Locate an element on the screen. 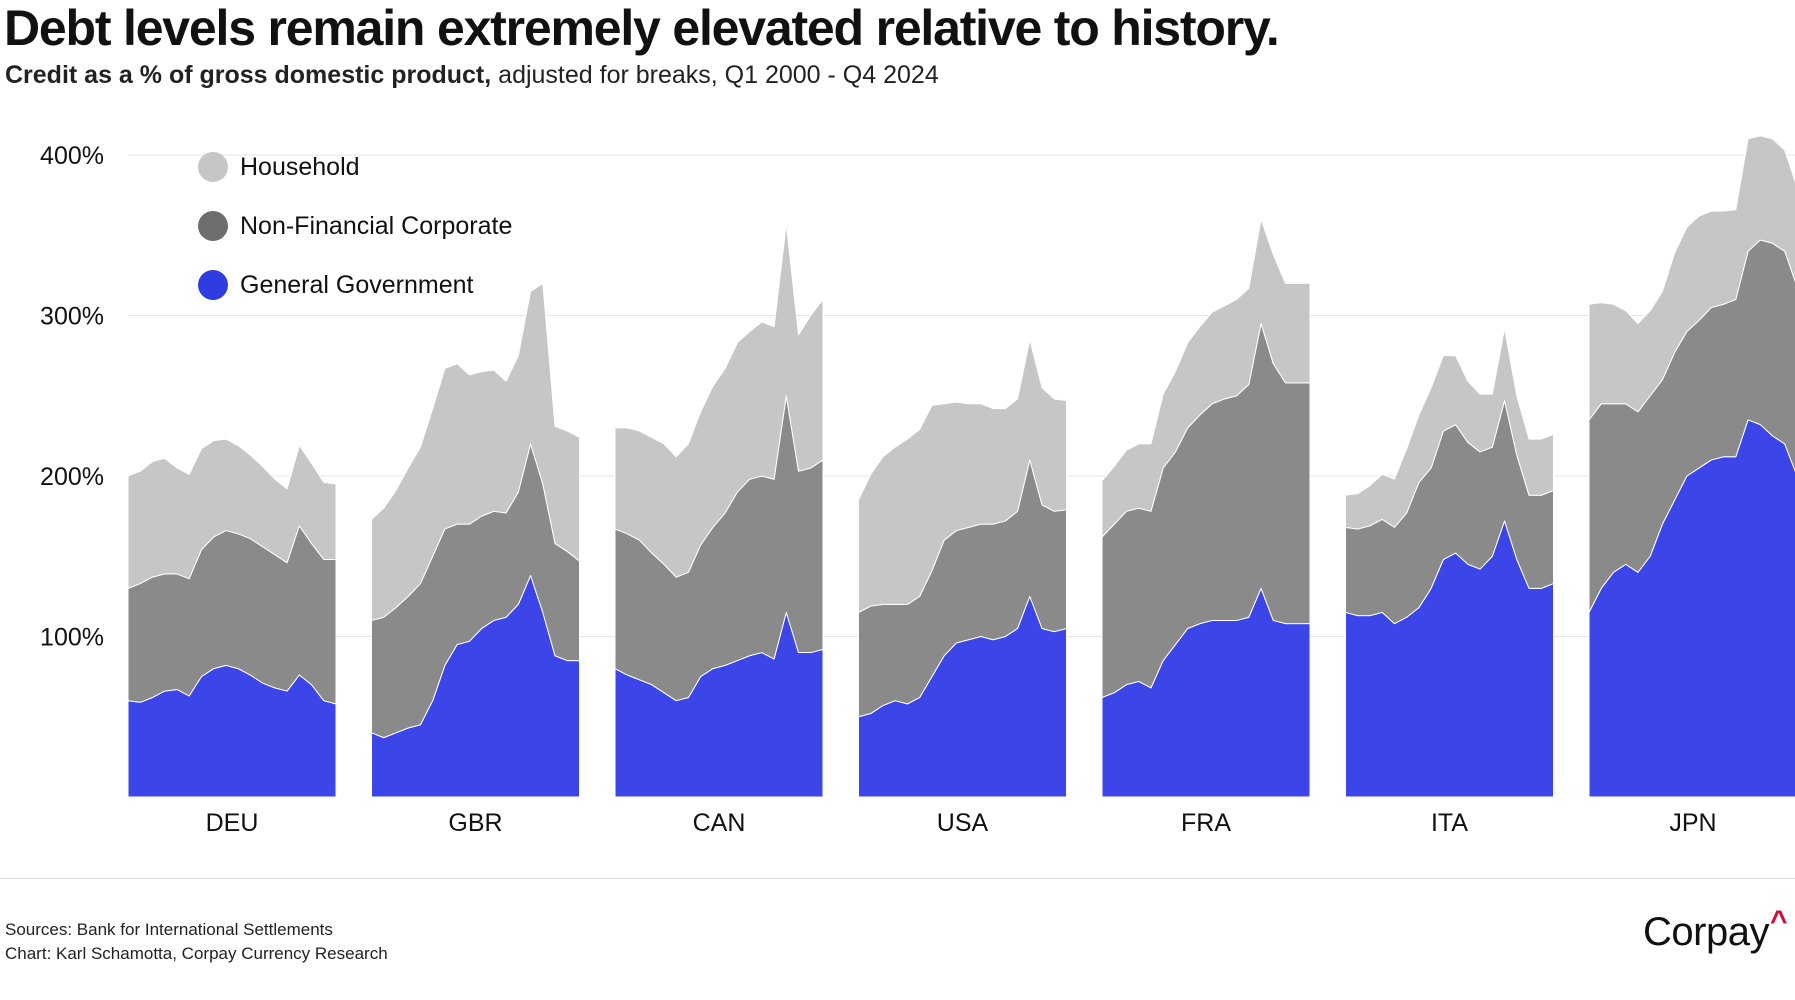 The image size is (1795, 1000). legend-label-household: Household is located at coordinates (300, 166).